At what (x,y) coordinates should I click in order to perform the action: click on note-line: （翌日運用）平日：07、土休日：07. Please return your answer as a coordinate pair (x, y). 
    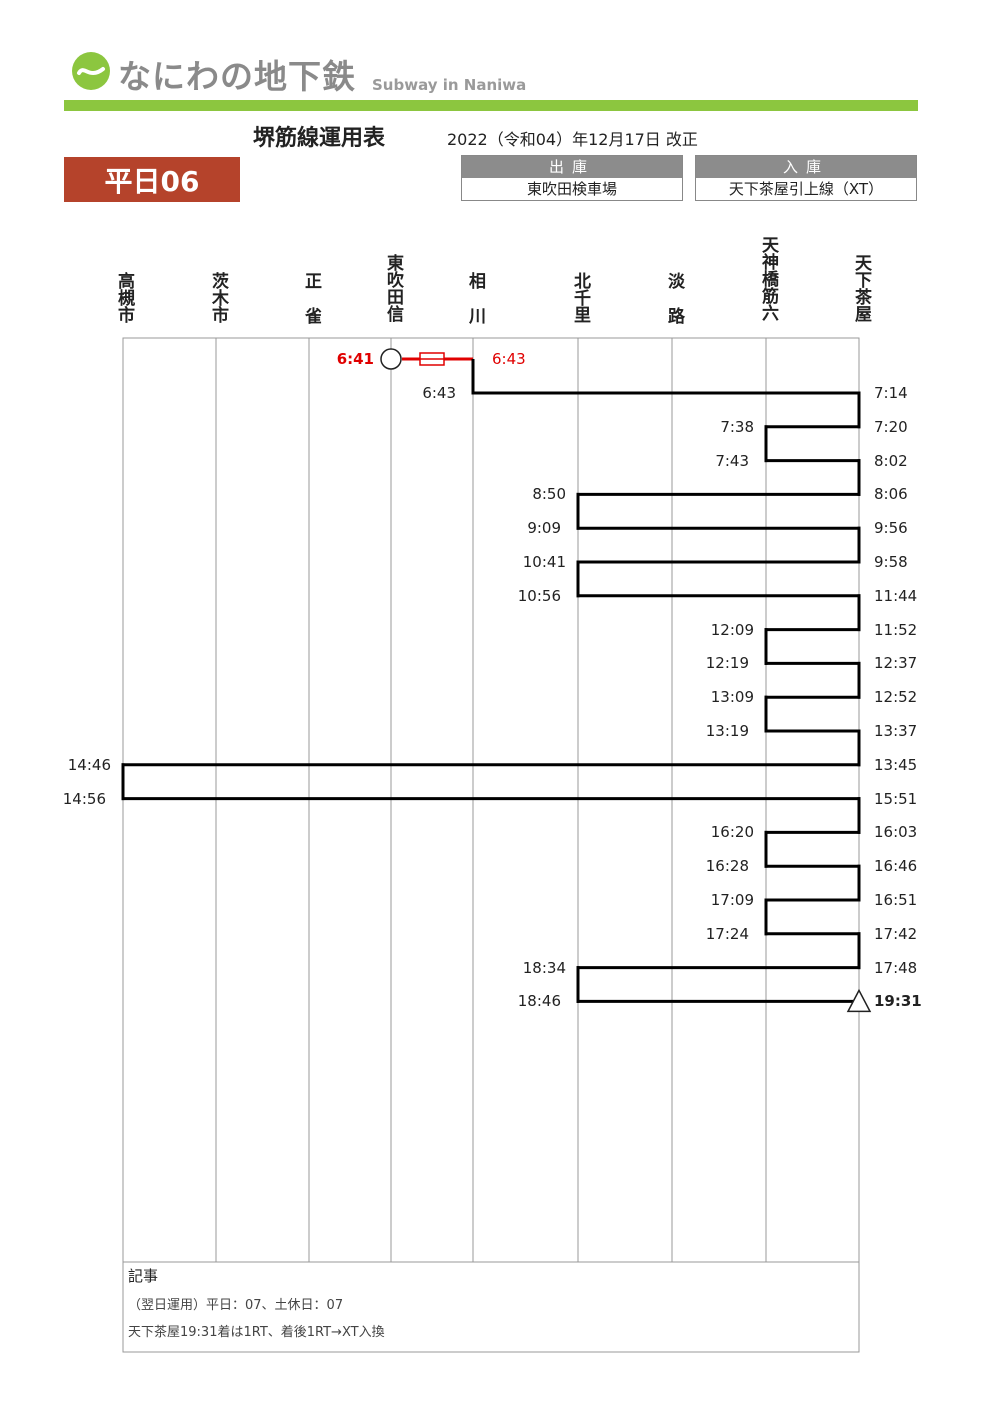
    Looking at the image, I should click on (236, 1305).